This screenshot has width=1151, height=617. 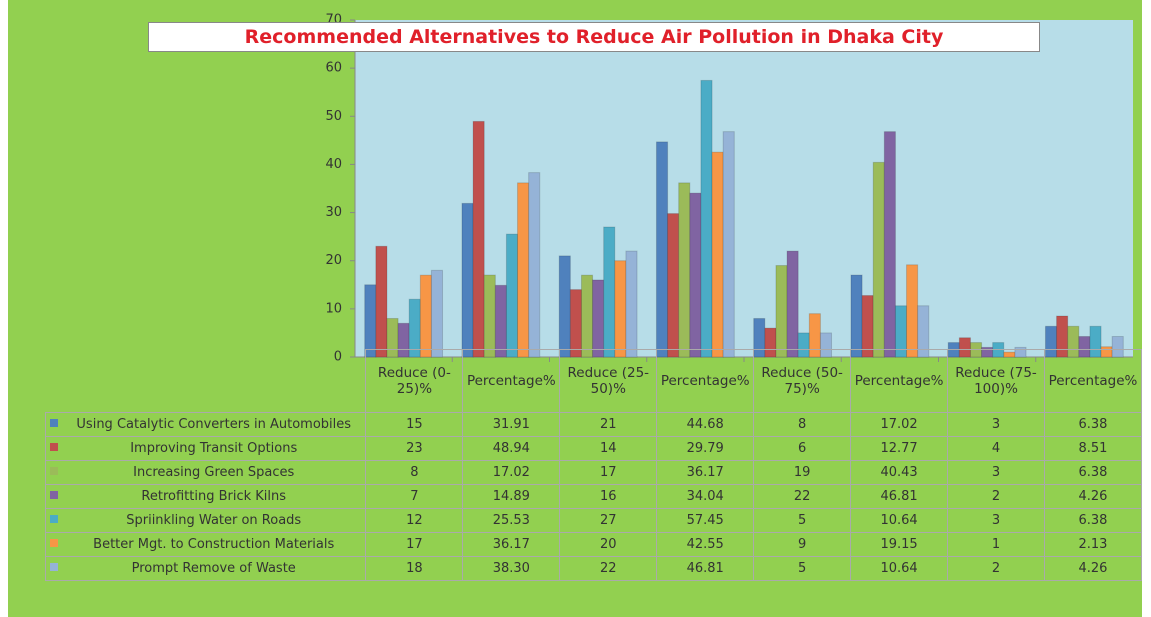 I want to click on table-cell: 21, so click(x=608, y=424).